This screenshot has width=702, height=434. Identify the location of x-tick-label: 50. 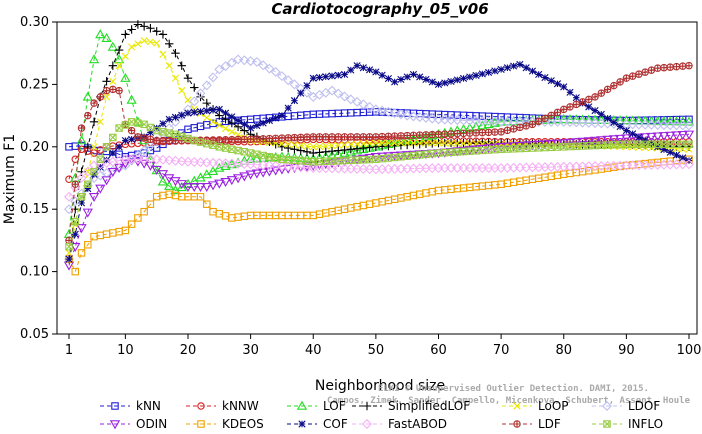
(376, 350).